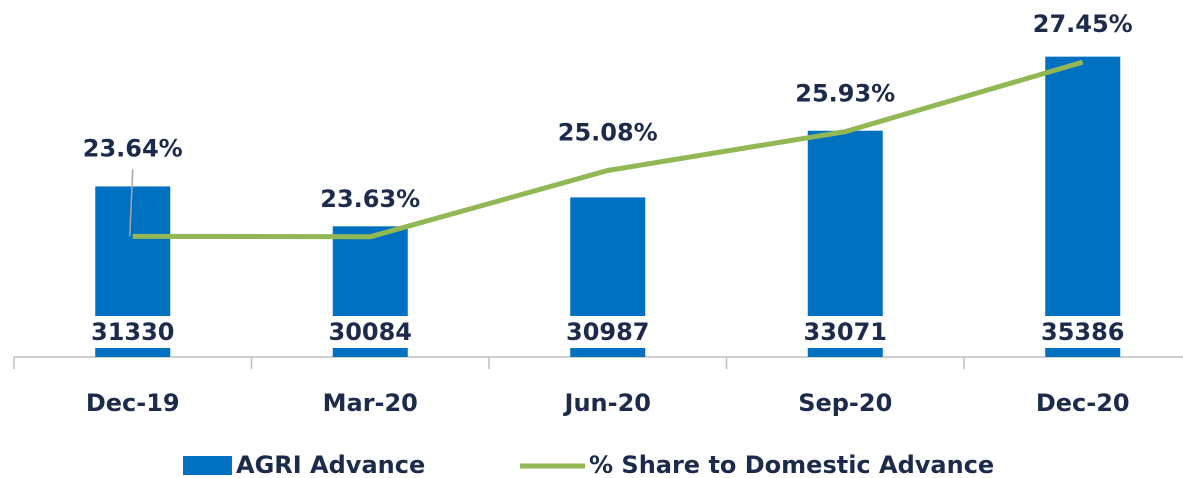  Describe the element at coordinates (370, 403) in the screenshot. I see `x-tick-label: Mar-20` at that location.